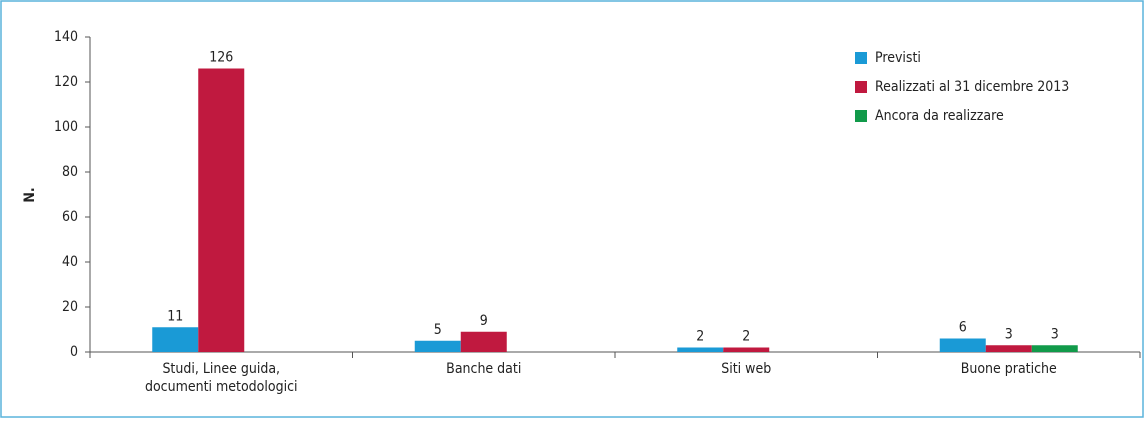  Describe the element at coordinates (972, 87) in the screenshot. I see `legend-label: Realizzati al 31 dicembre 2013` at that location.